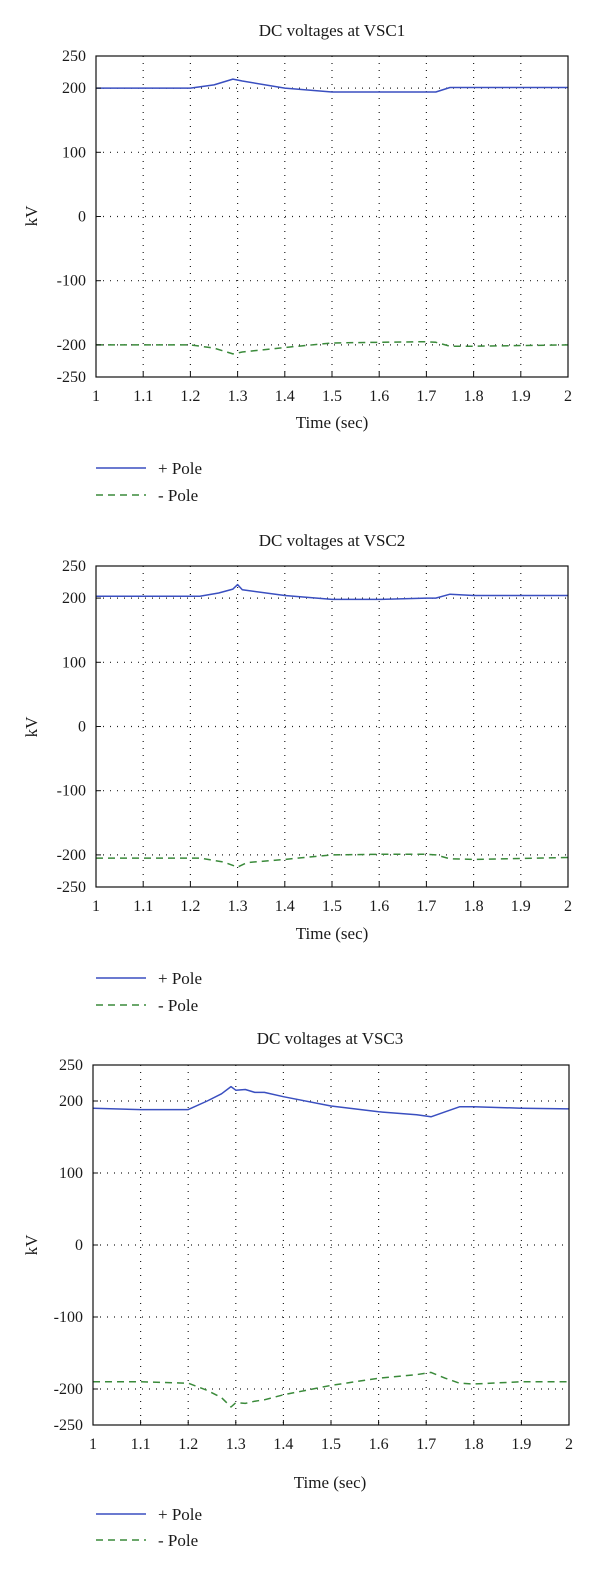 This screenshot has width=600, height=1580. Describe the element at coordinates (331, 1389) in the screenshot. I see `series-line-negative-pole` at that location.